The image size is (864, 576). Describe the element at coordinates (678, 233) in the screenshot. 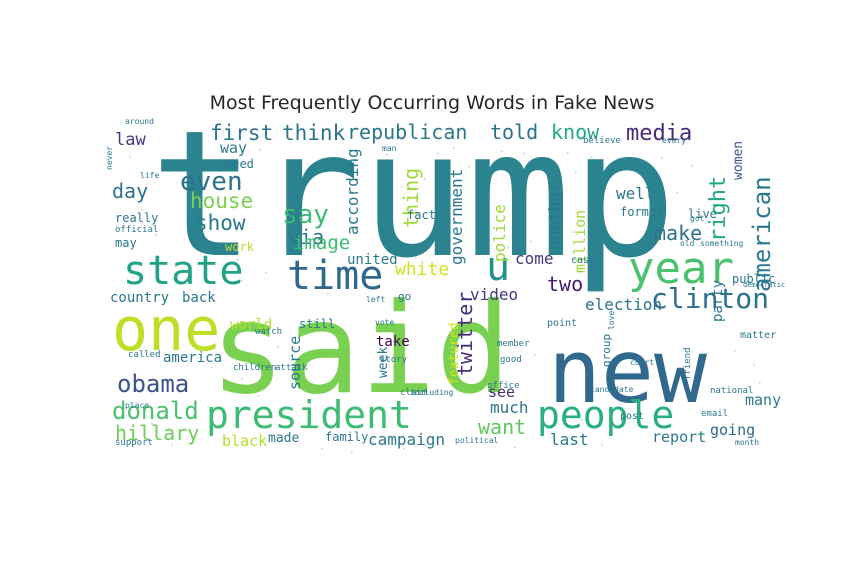

I see `word-make: make` at that location.